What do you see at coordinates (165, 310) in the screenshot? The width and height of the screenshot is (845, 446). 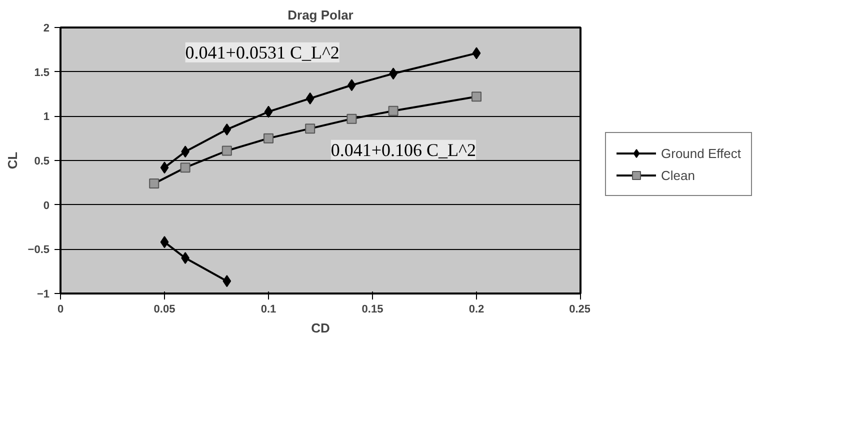 I see `x-tick-label: 0.05` at bounding box center [165, 310].